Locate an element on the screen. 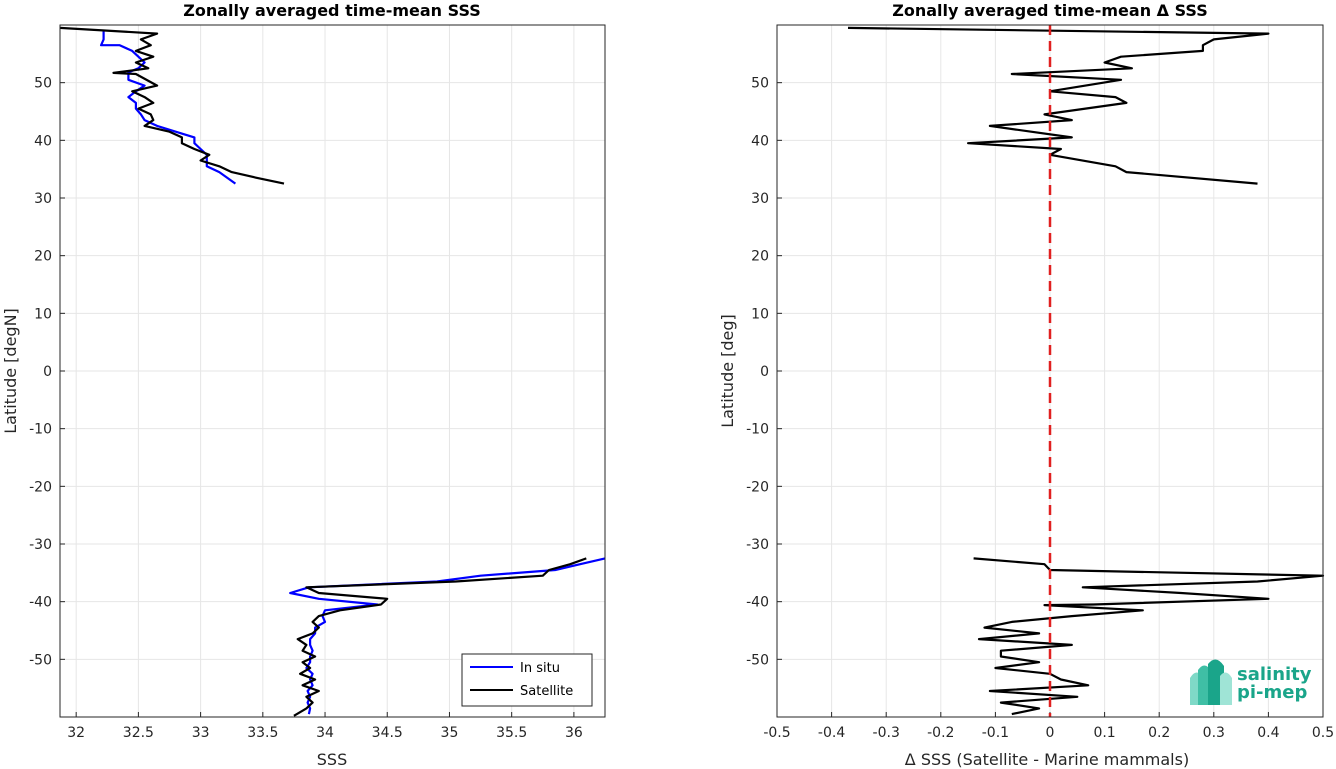 The width and height of the screenshot is (1336, 769). right-chart-title: Zonally averaged time-mean Δ SSS is located at coordinates (1050, 10).